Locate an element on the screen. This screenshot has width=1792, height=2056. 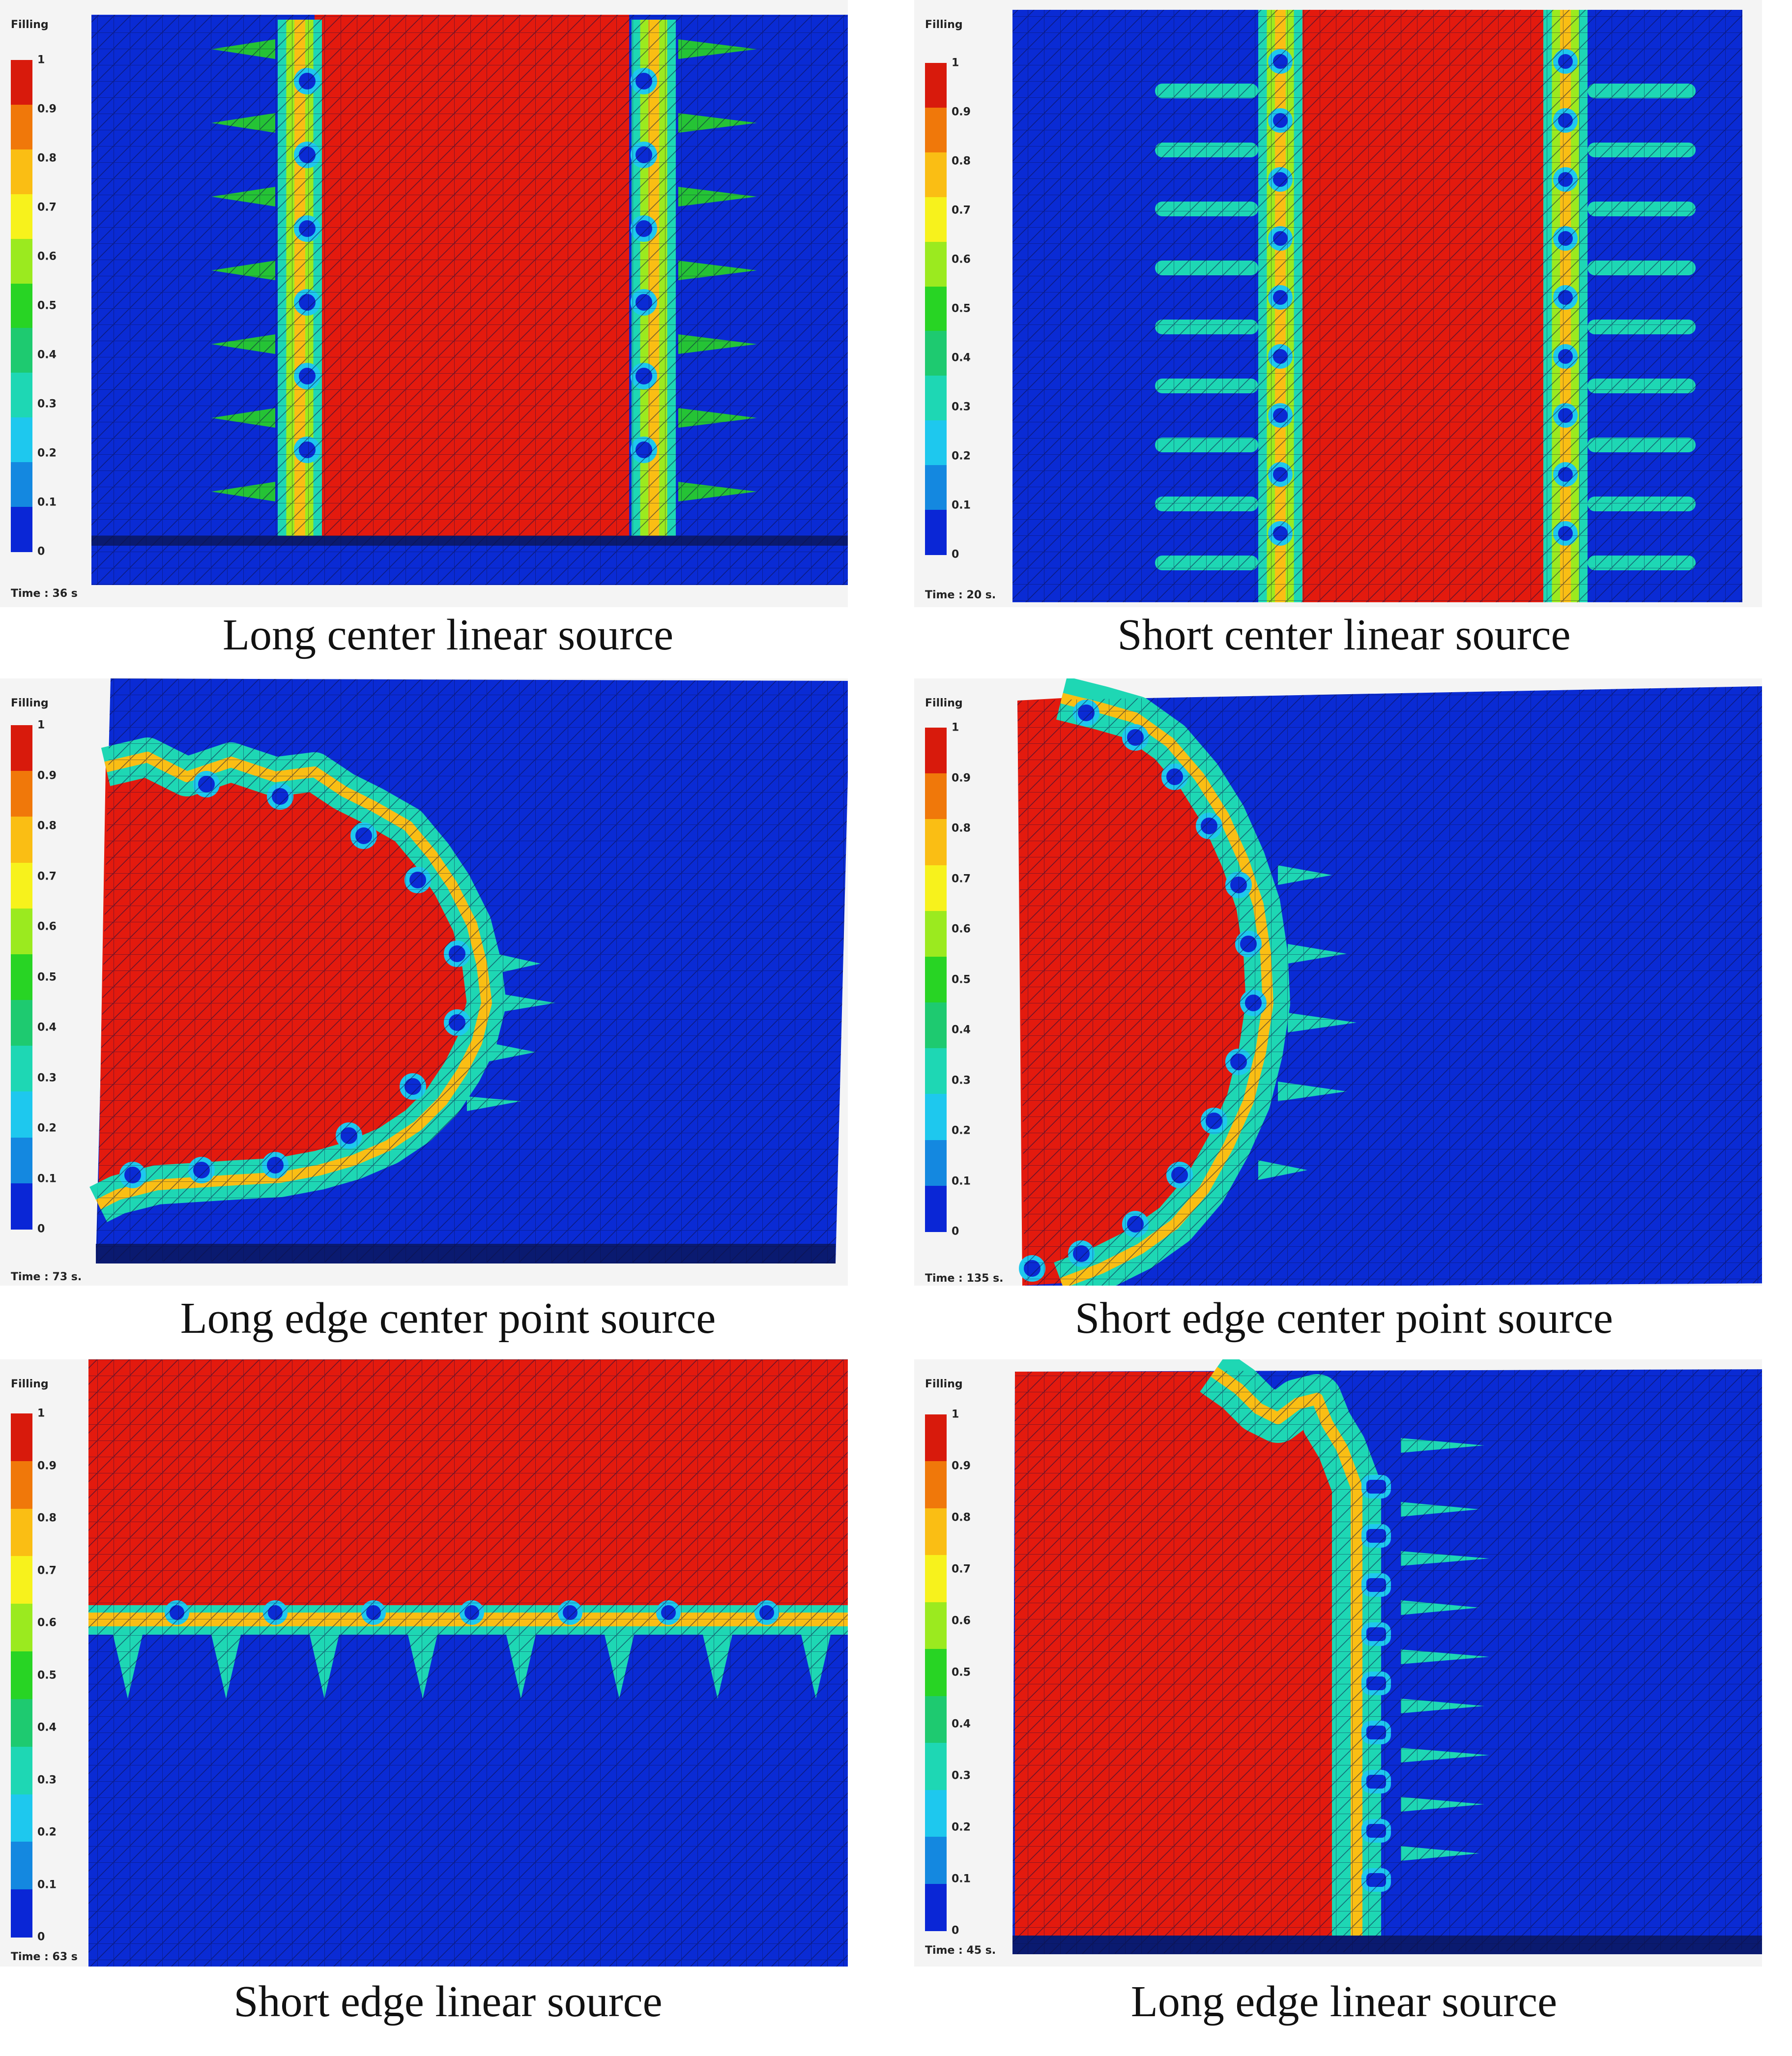
caption-short-edge-center-point: Short edge center point source is located at coordinates (1344, 1318).